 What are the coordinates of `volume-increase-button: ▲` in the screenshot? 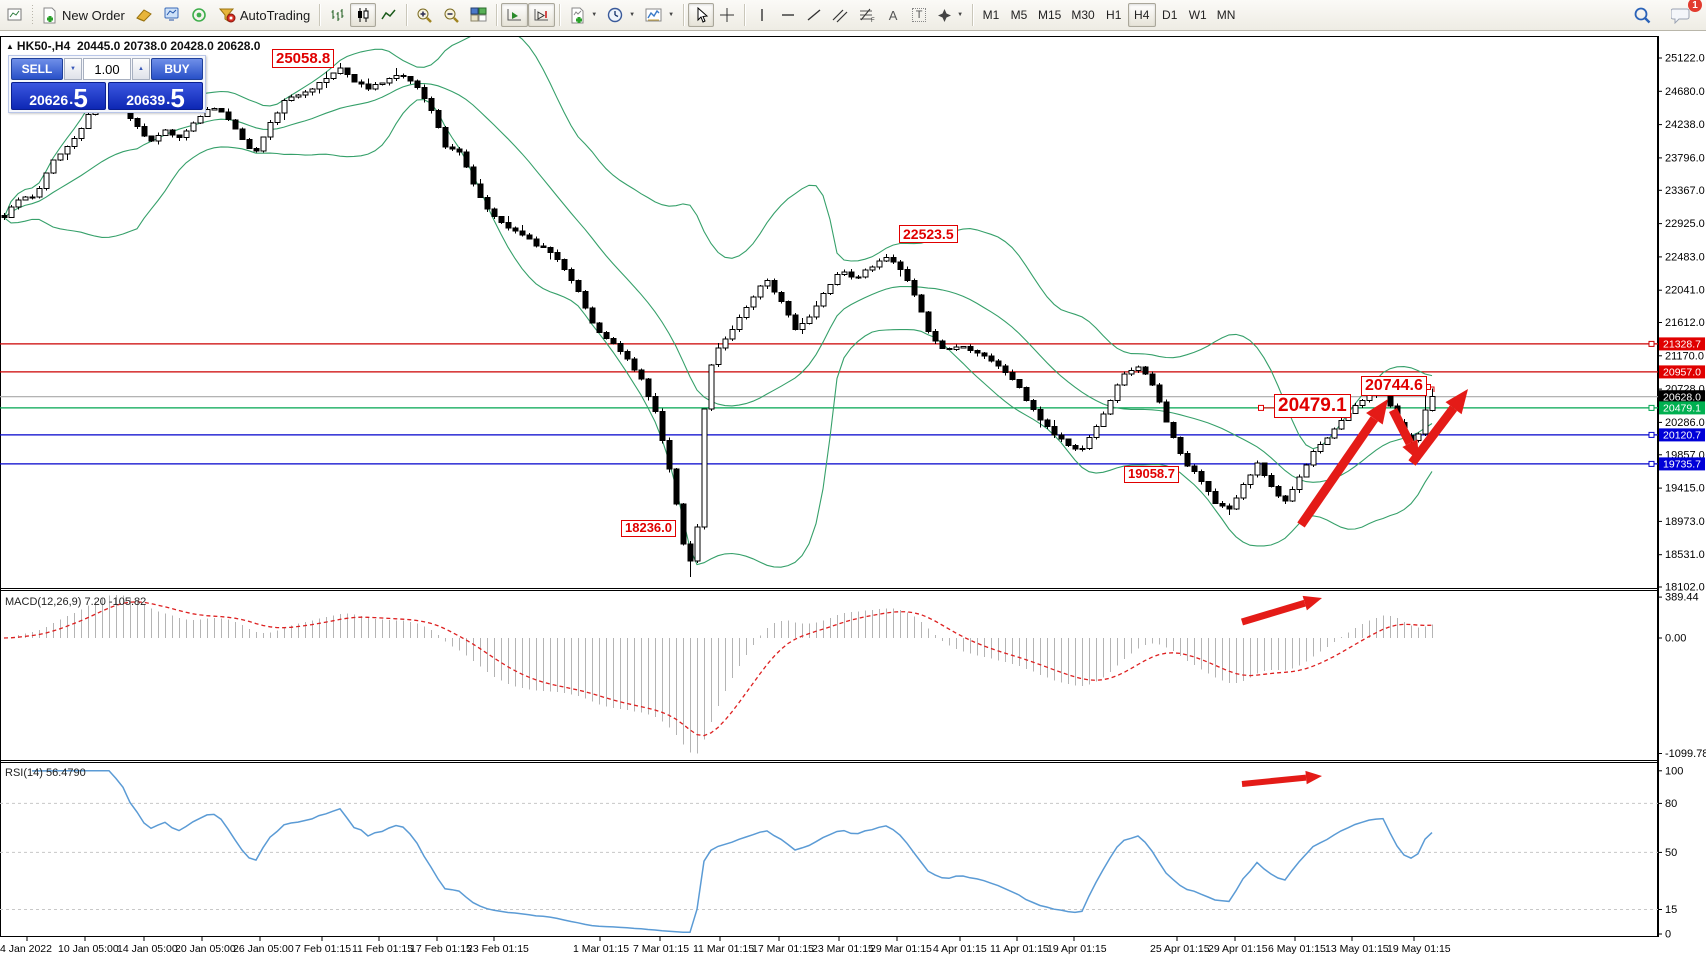 It's located at (141, 69).